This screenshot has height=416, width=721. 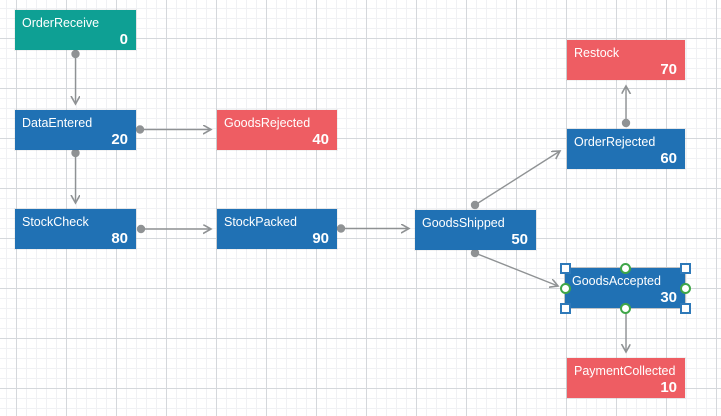 I want to click on node-stock-check: StockCheck 80, so click(x=75, y=229).